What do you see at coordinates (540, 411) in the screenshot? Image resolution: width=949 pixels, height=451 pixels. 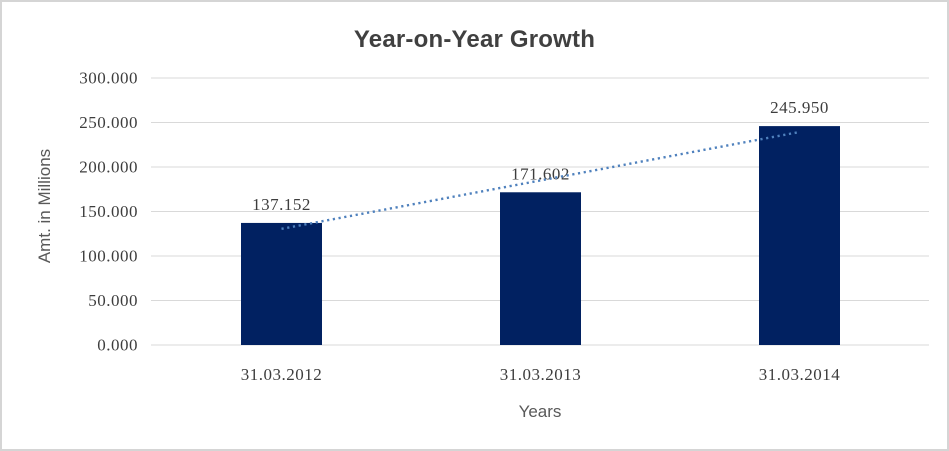 I see `x-axis-title: Years` at bounding box center [540, 411].